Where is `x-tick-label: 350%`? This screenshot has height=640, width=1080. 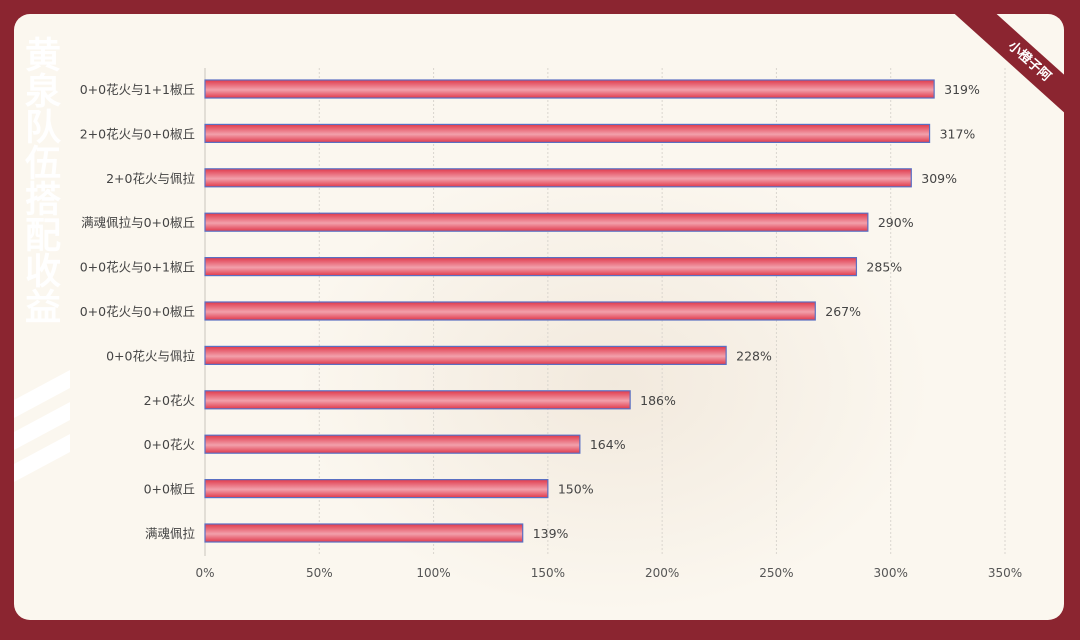 x-tick-label: 350% is located at coordinates (1005, 573).